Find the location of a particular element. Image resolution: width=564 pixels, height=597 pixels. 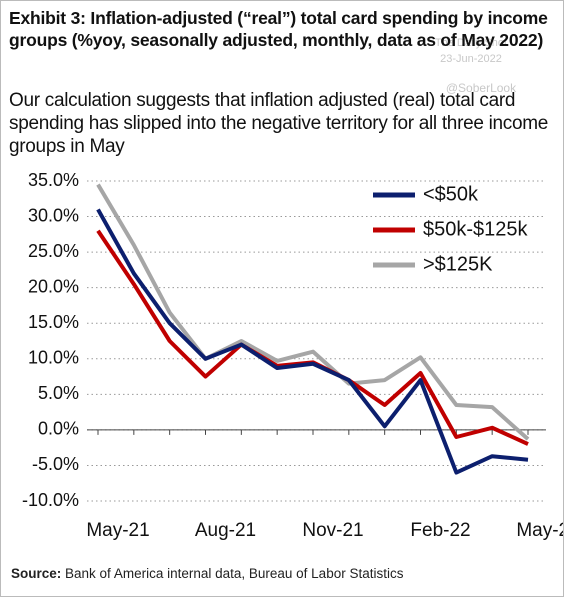

y-tick-label: 5.0% is located at coordinates (58, 393).